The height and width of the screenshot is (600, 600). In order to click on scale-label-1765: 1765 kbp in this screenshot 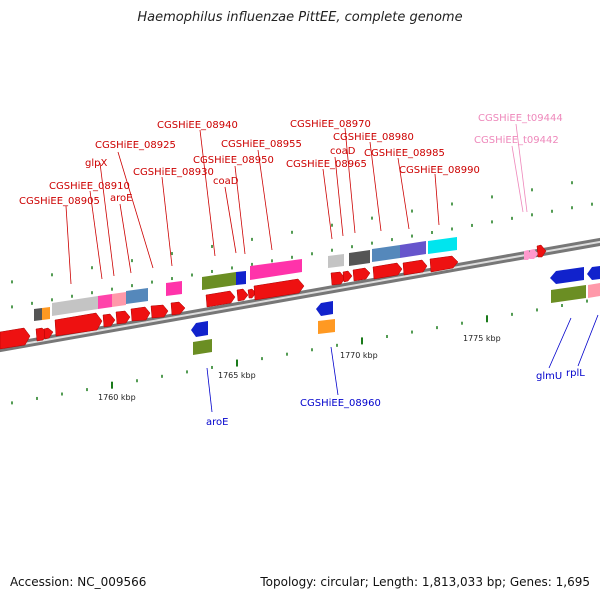, I will do `click(237, 375)`.